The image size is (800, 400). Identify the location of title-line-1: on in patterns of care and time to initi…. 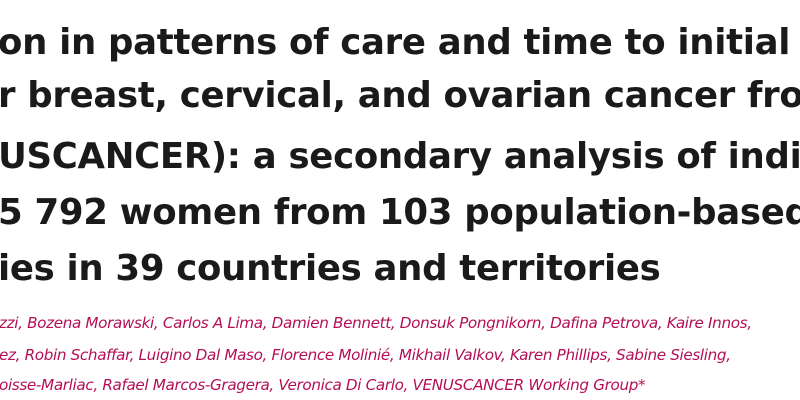
(395, 42).